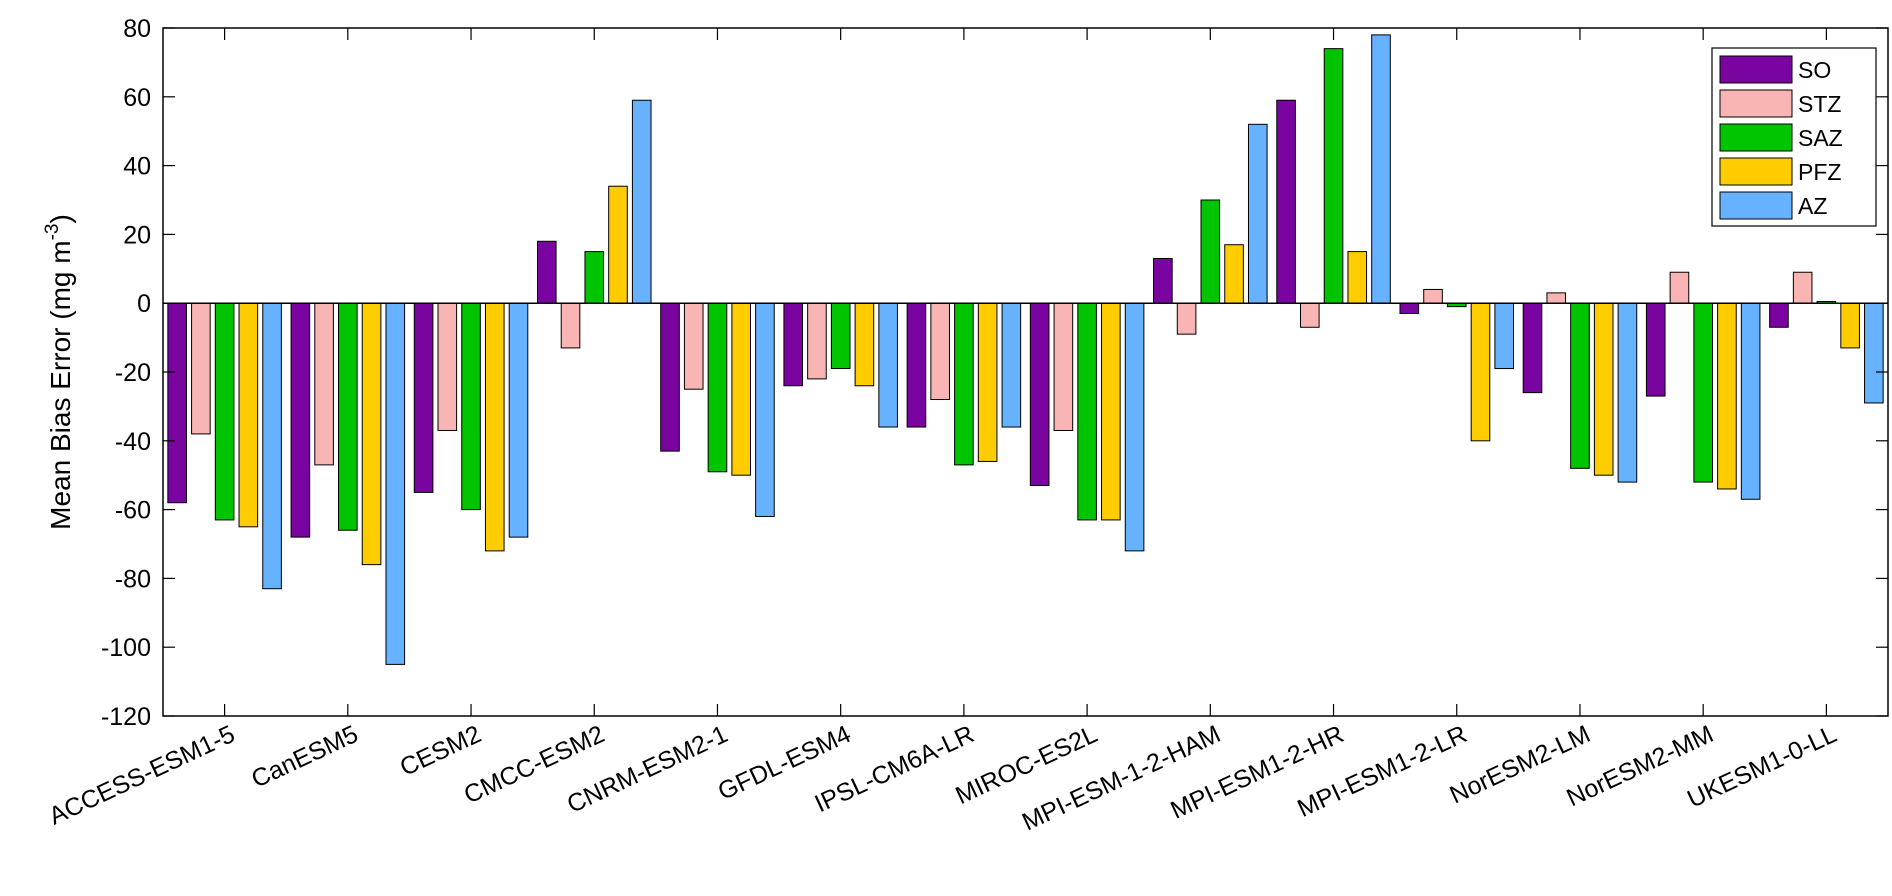 The image size is (1892, 896). What do you see at coordinates (1433, 296) in the screenshot?
I see `bar-stz-mpi-esm1-2-lr` at bounding box center [1433, 296].